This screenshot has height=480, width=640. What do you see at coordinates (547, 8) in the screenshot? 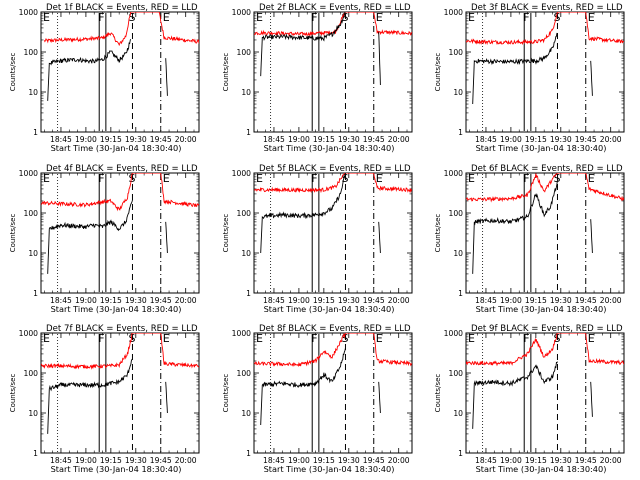
I see `panel-title: Det 3f BLACK = Events, RED = LLD` at bounding box center [547, 8].